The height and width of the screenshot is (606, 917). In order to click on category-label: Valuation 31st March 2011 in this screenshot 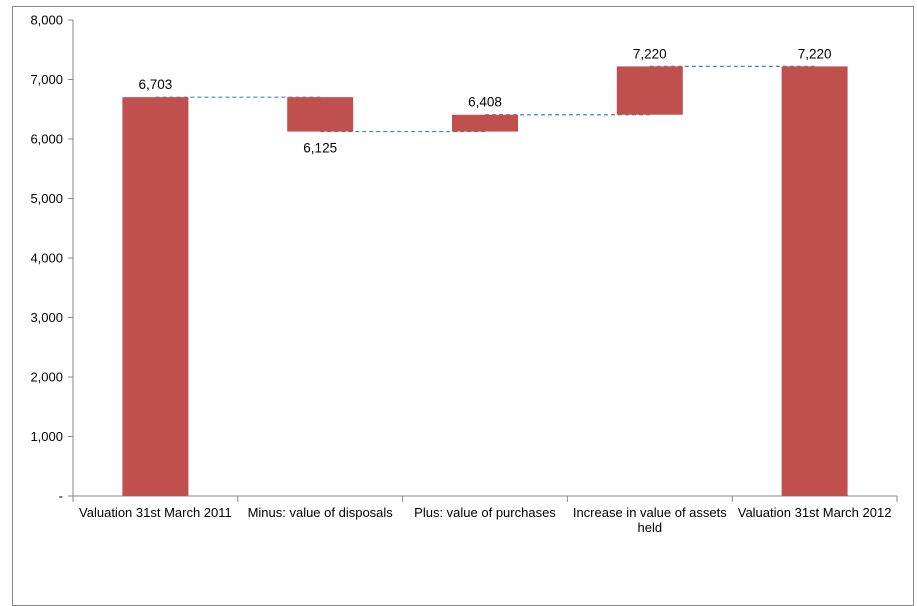, I will do `click(155, 512)`.